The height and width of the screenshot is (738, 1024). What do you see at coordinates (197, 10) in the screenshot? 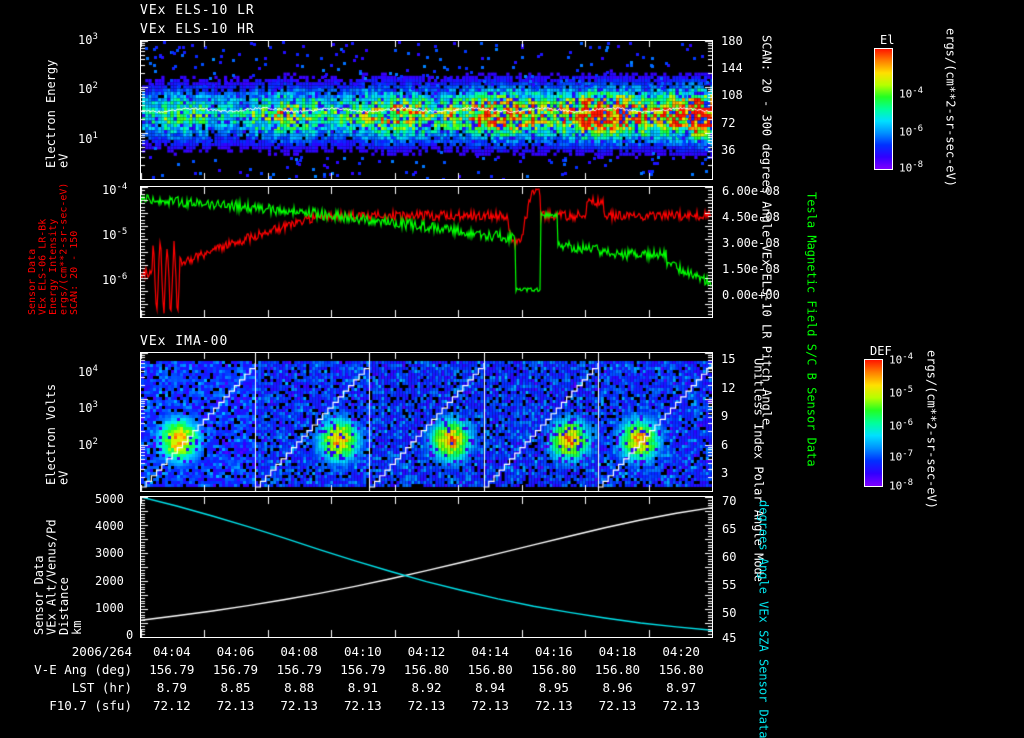
I see `panel1-title-lr: VEx ELS-10 LR` at bounding box center [197, 10].